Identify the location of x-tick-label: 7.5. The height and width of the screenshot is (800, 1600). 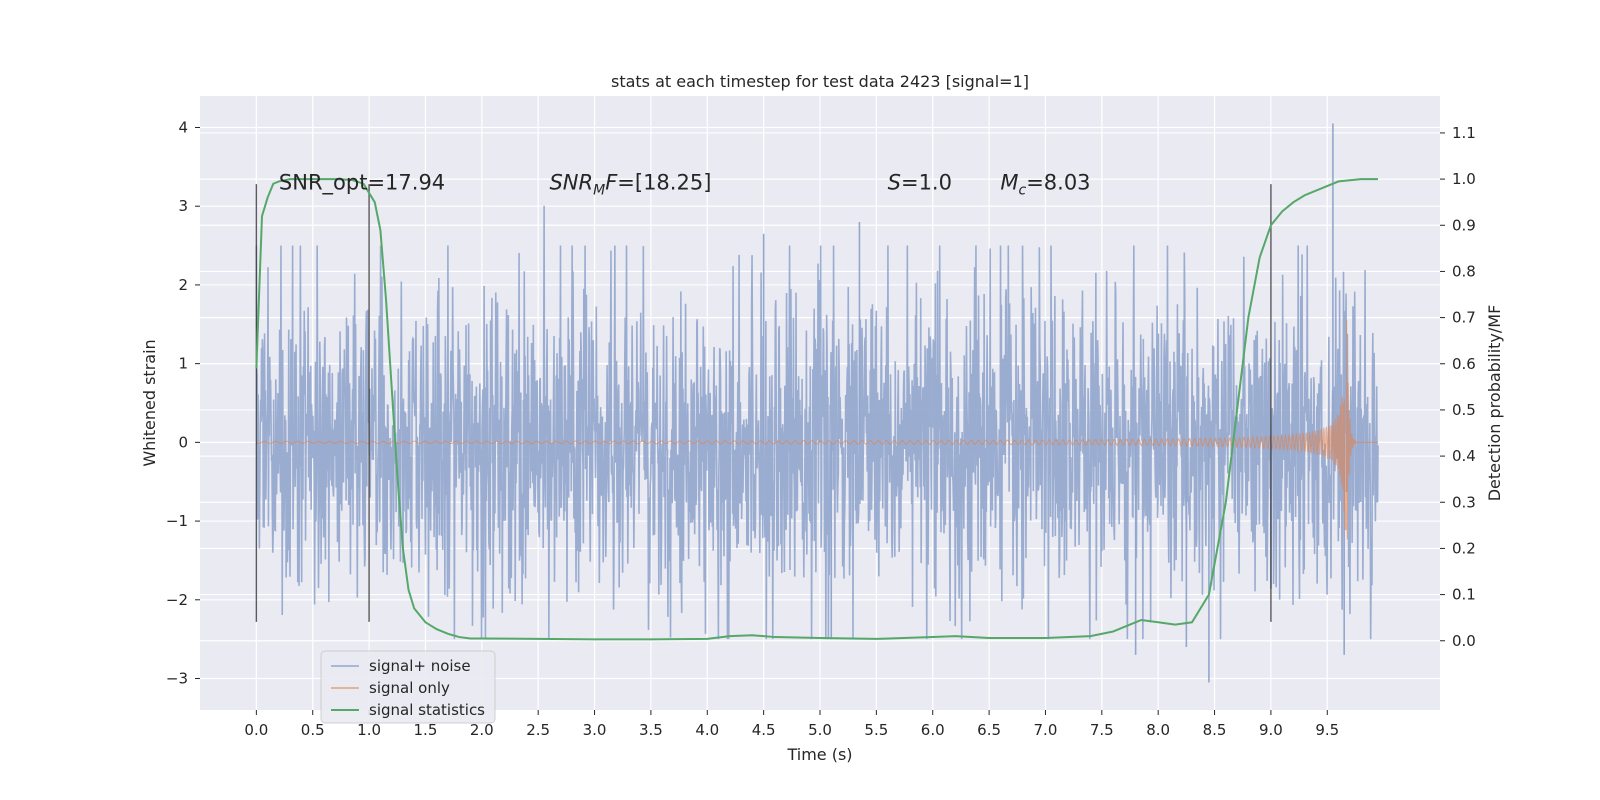
(1102, 730).